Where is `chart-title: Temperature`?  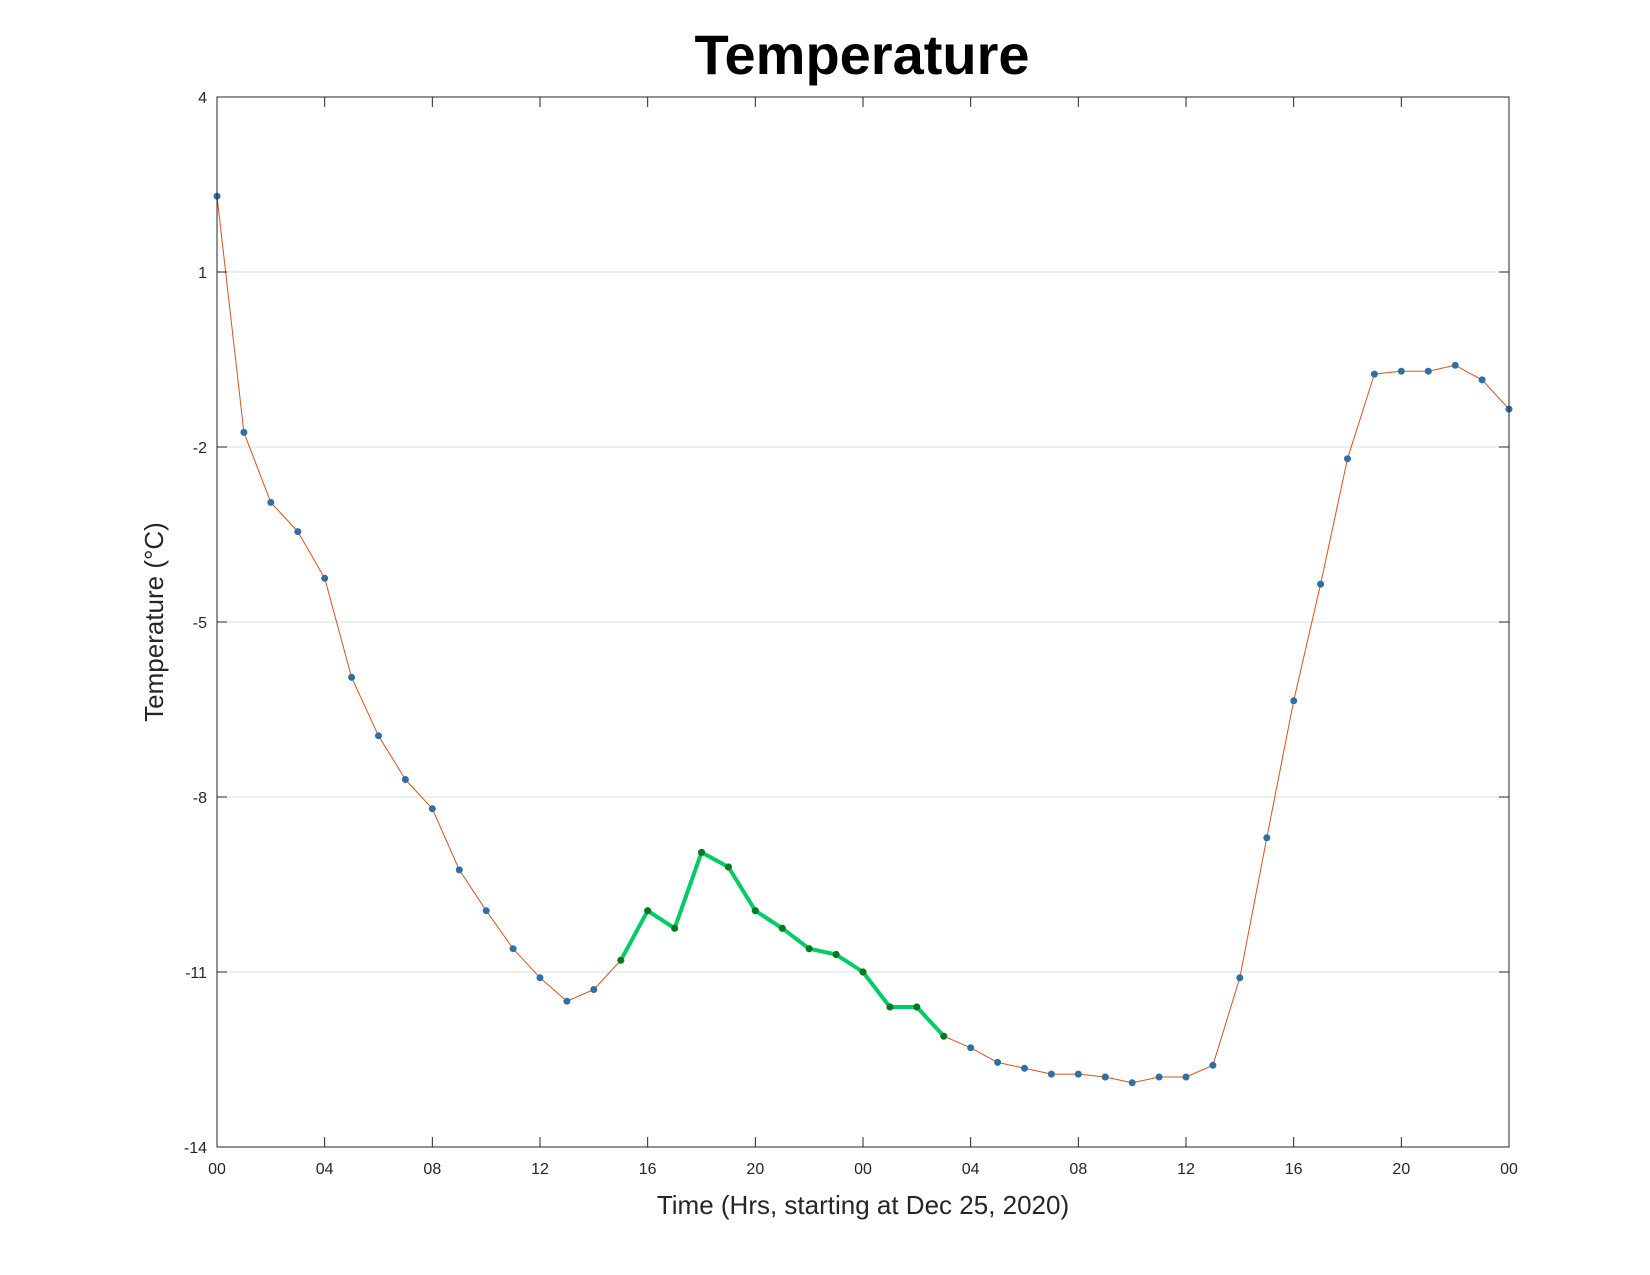
chart-title: Temperature is located at coordinates (861, 54).